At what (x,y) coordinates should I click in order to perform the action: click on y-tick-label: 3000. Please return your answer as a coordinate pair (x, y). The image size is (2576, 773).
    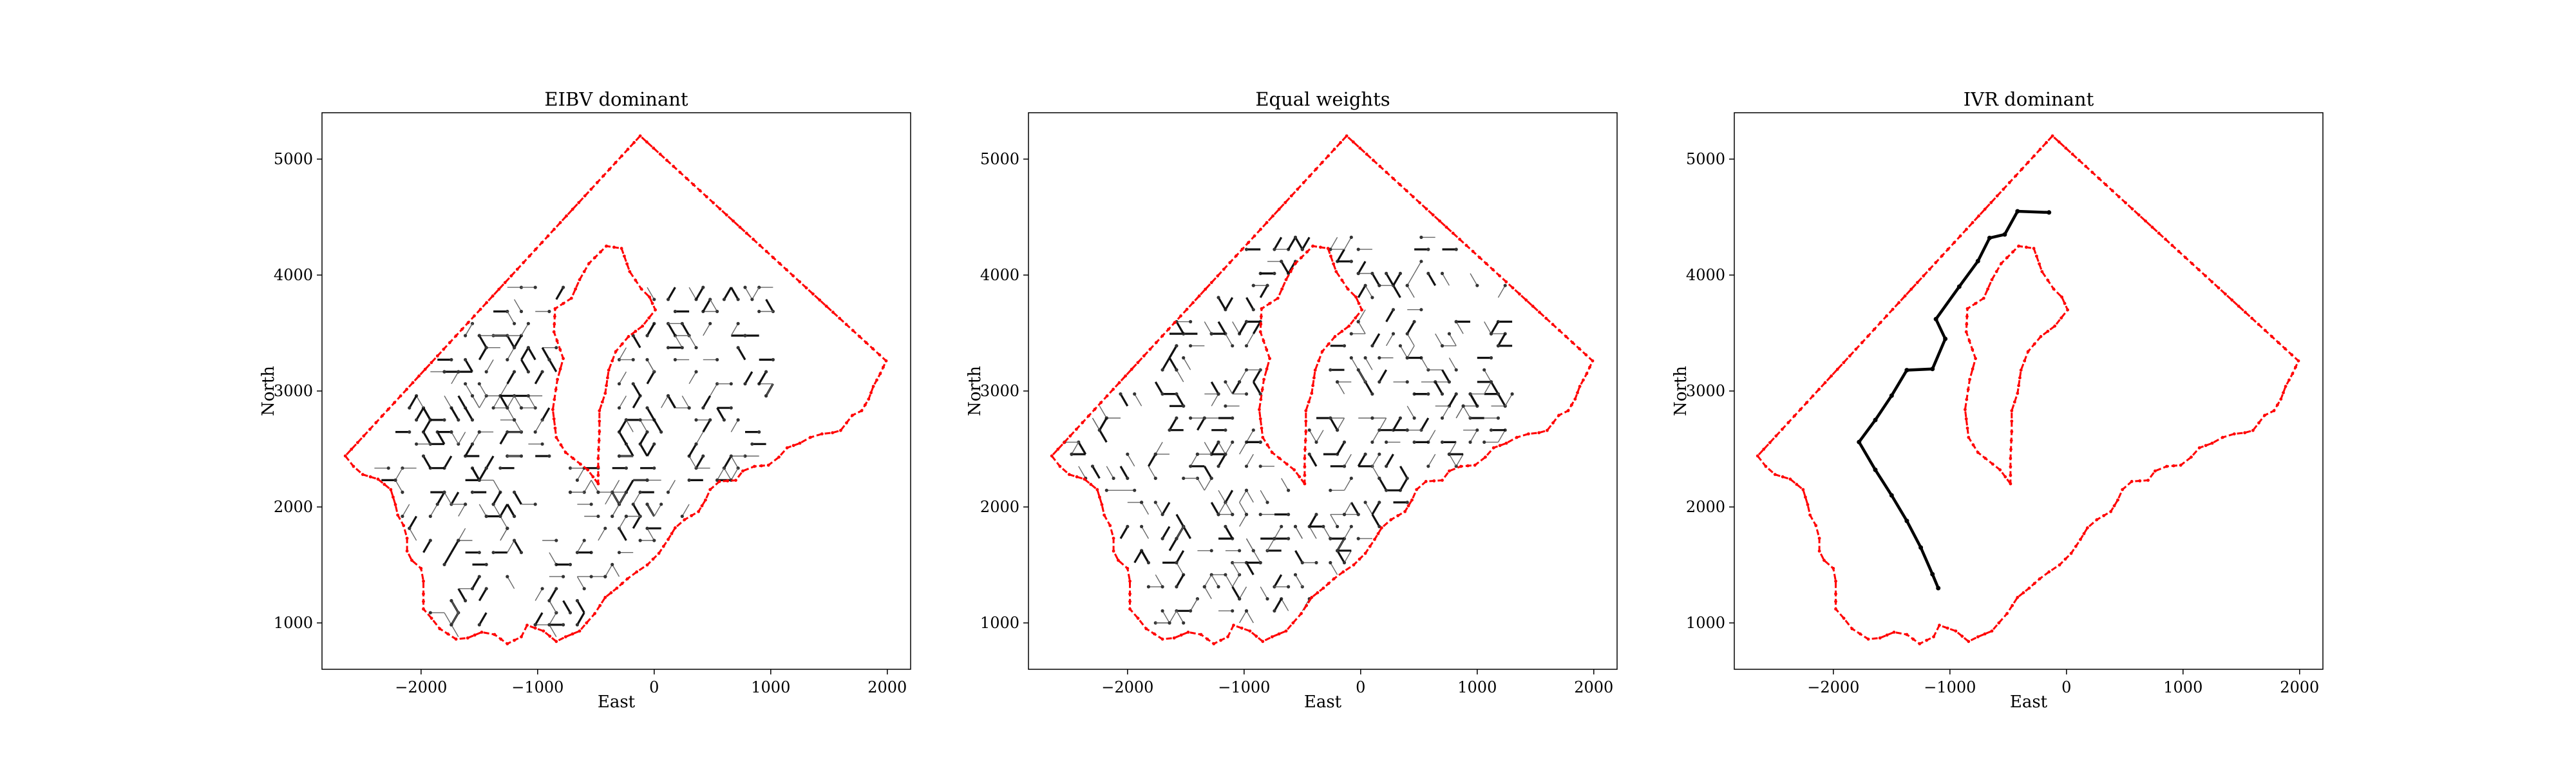
    Looking at the image, I should click on (1000, 391).